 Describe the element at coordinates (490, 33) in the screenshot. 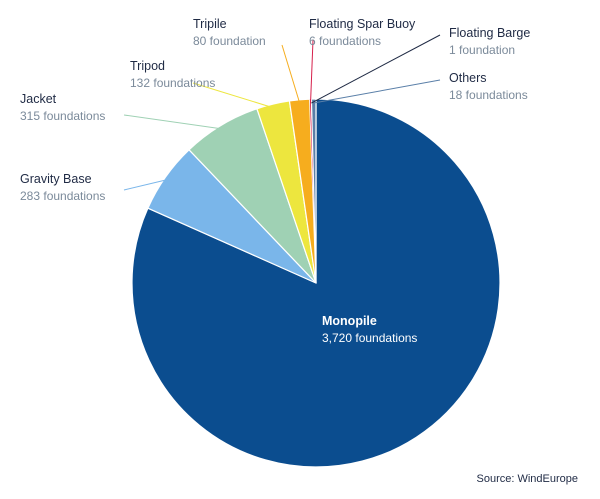

I see `label-name: Floating Barge` at that location.